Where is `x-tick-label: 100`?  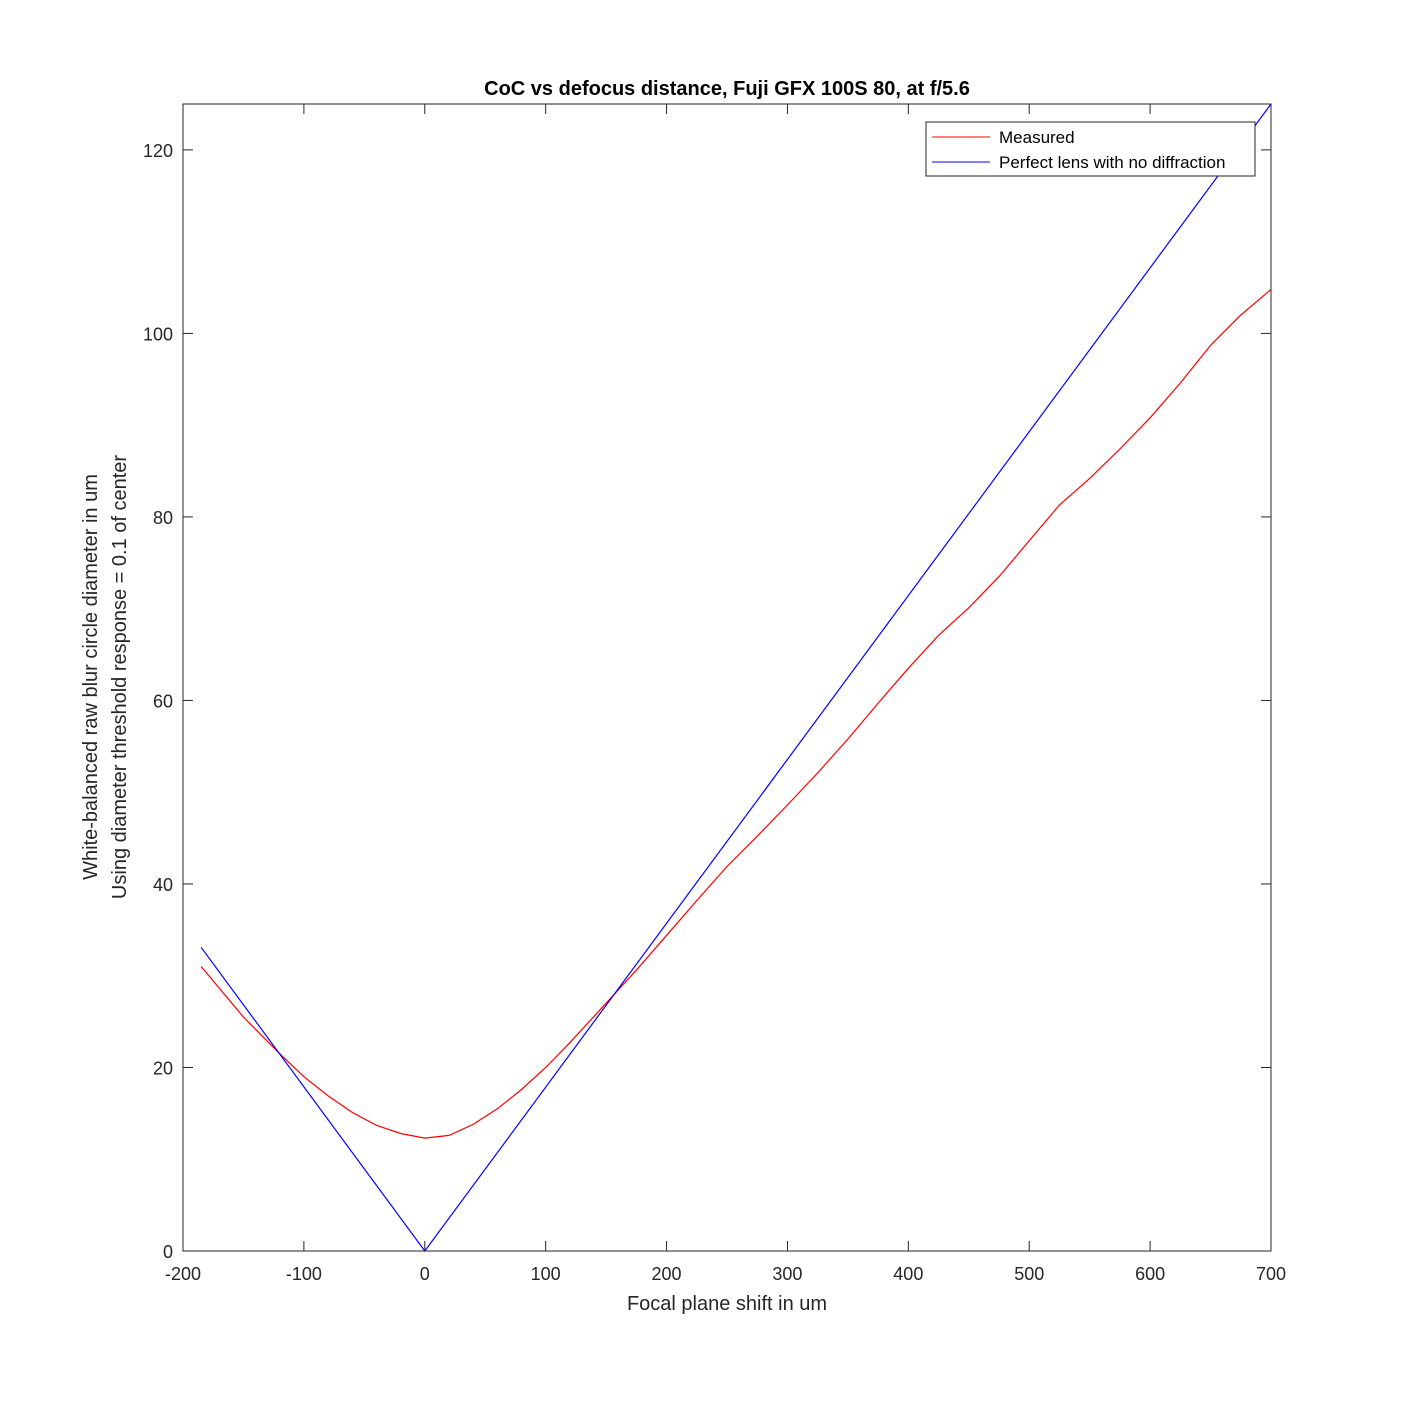 x-tick-label: 100 is located at coordinates (546, 1274).